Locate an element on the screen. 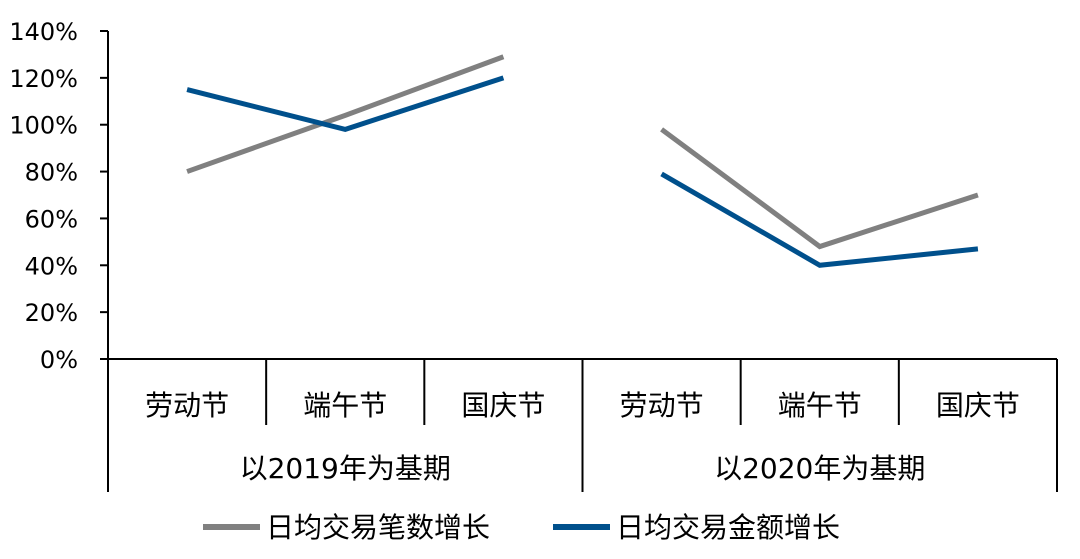 This screenshot has height=559, width=1080. y-tick-label: 40% is located at coordinates (51, 266).